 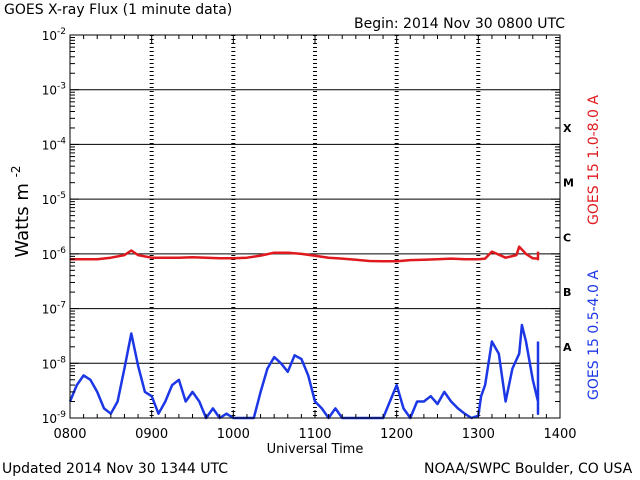 What do you see at coordinates (115, 469) in the screenshot?
I see `updated-time: Updated 2014 Nov 30 1344 UTC` at bounding box center [115, 469].